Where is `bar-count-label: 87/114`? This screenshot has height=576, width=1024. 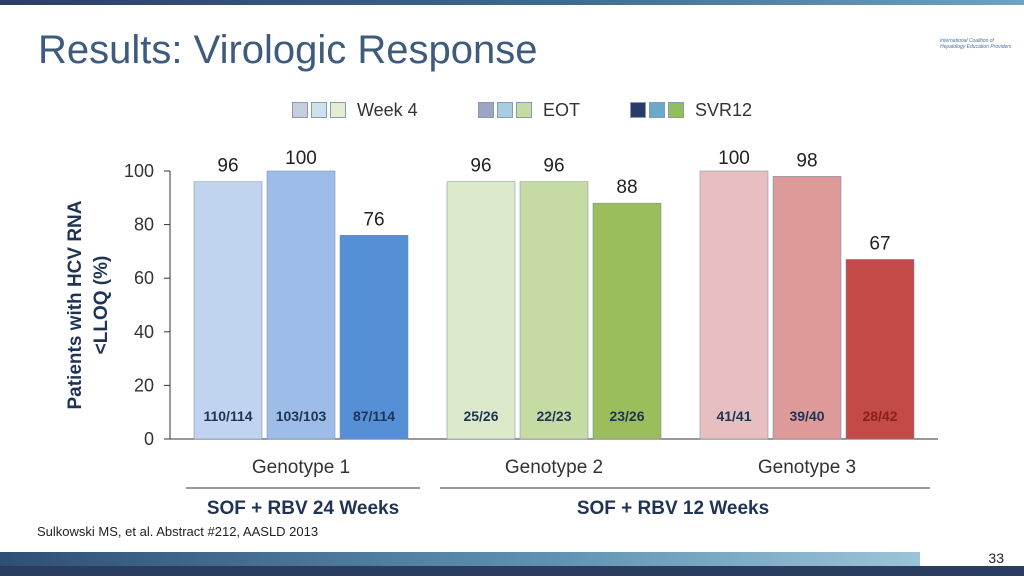 bar-count-label: 87/114 is located at coordinates (374, 416).